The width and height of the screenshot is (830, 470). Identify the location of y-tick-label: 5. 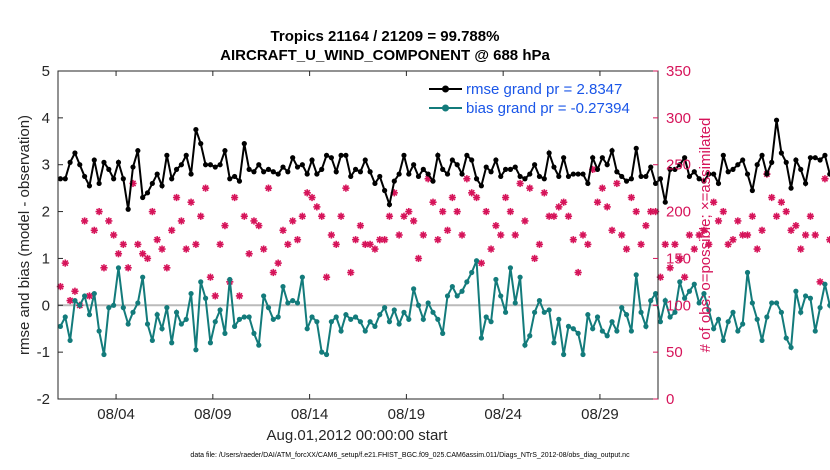
(46, 71).